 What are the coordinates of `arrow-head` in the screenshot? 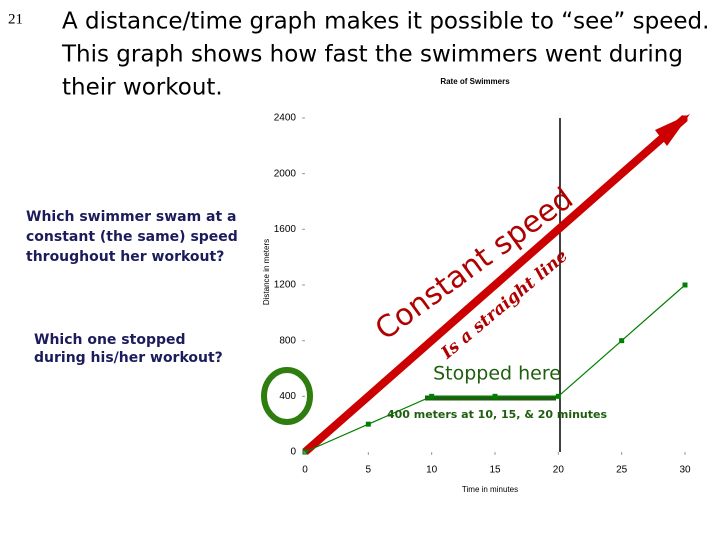 It's located at (672, 130).